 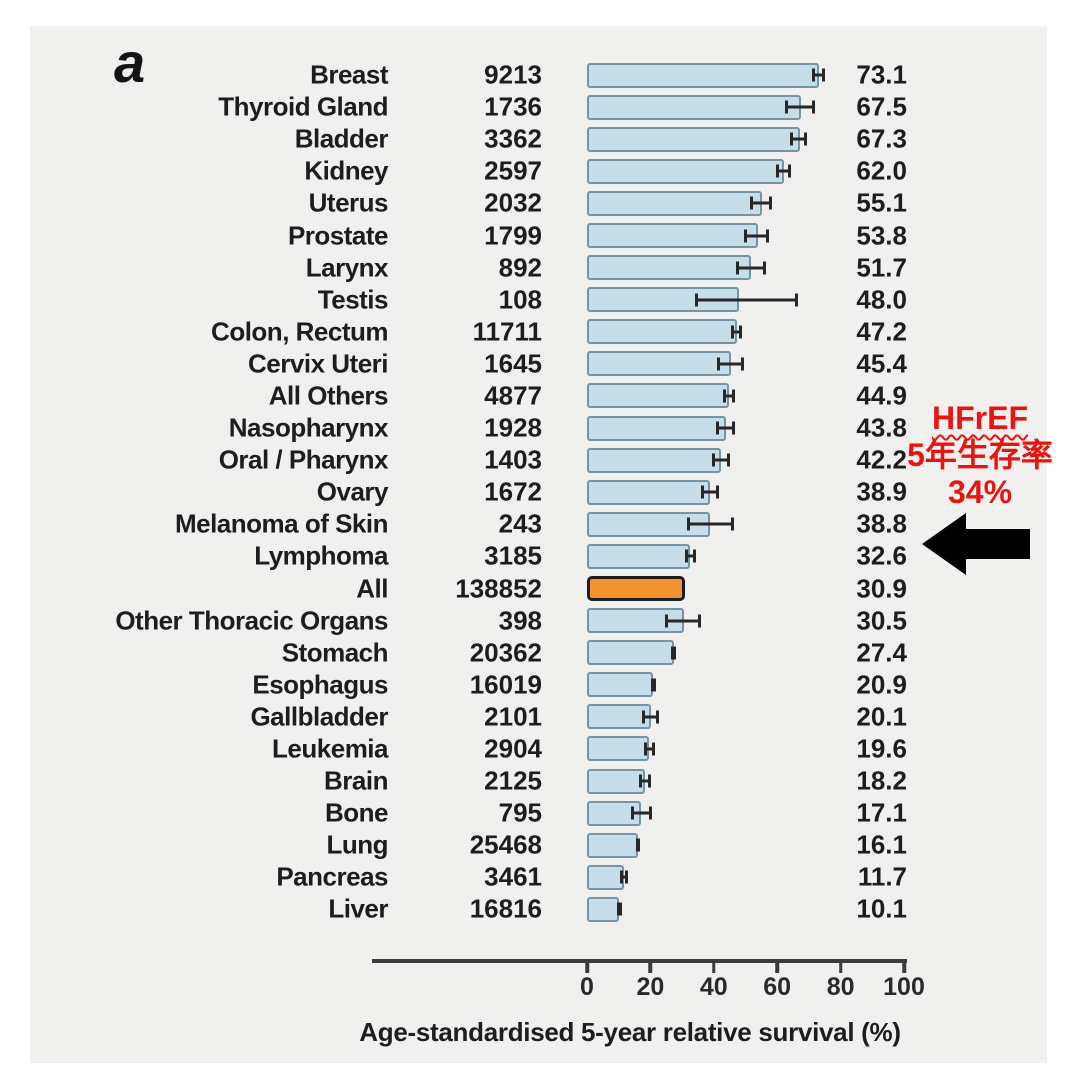 What do you see at coordinates (335, 652) in the screenshot?
I see `cancer-name-label: Stomach` at bounding box center [335, 652].